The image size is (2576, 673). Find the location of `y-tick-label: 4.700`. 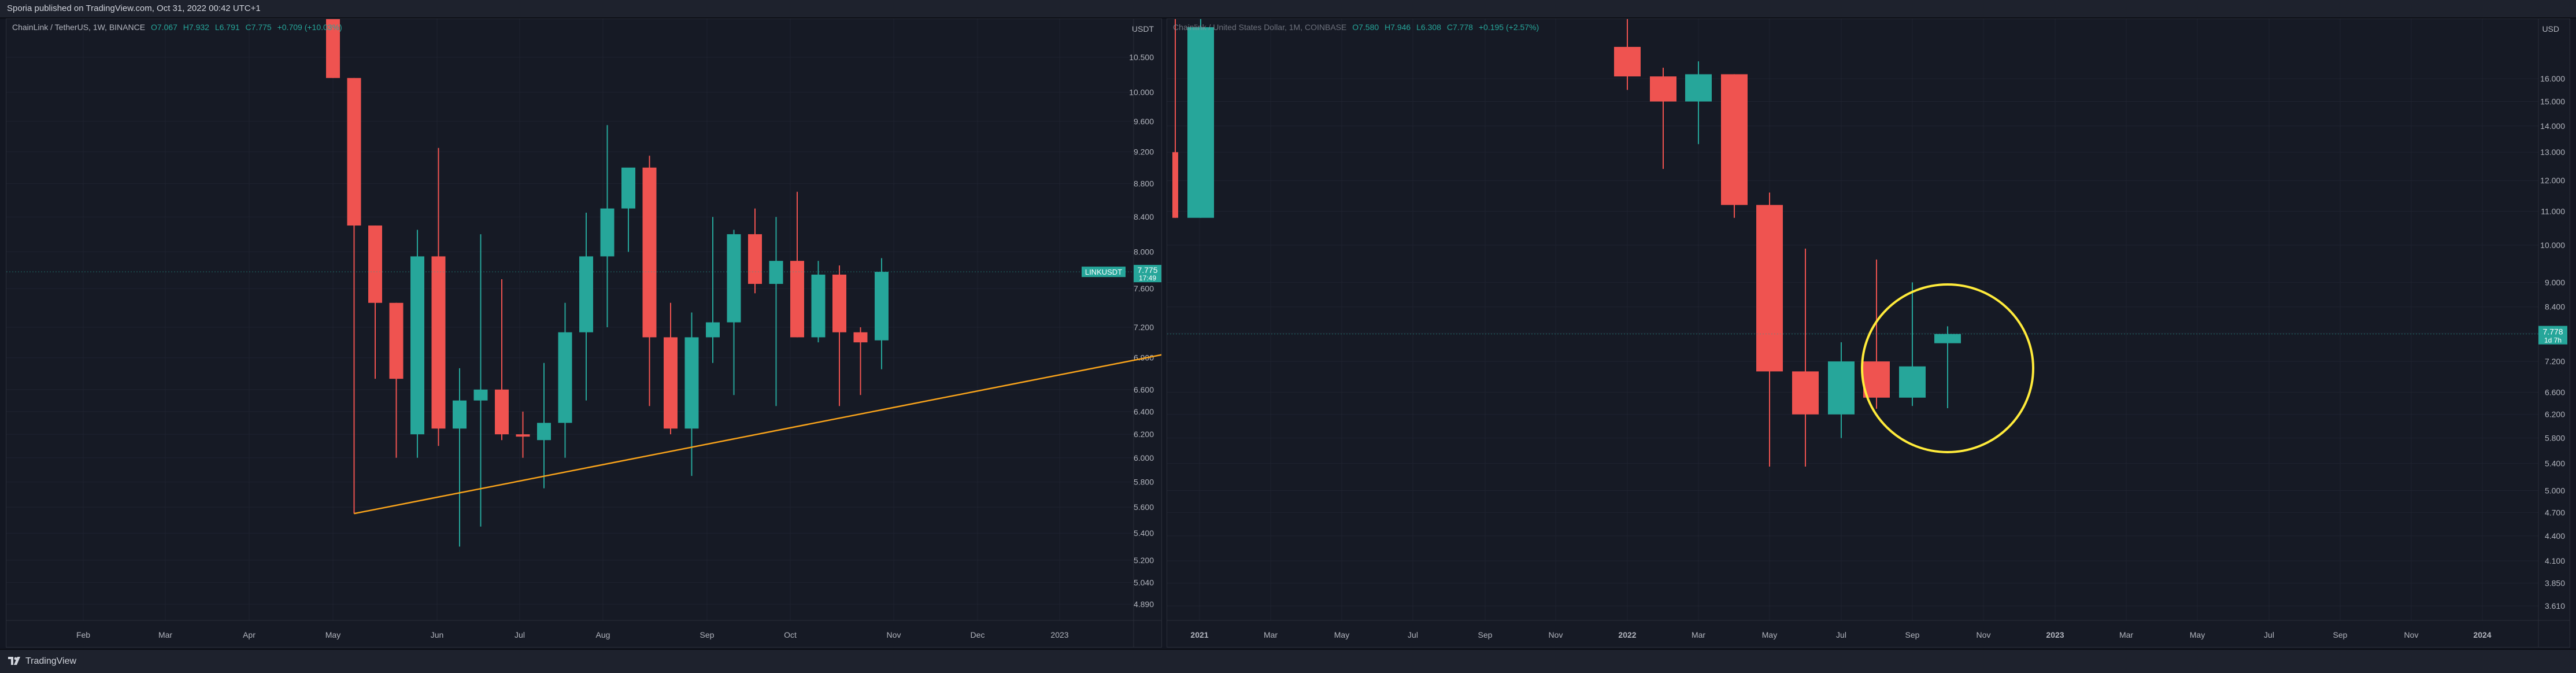

y-tick-label: 4.700 is located at coordinates (2555, 513).